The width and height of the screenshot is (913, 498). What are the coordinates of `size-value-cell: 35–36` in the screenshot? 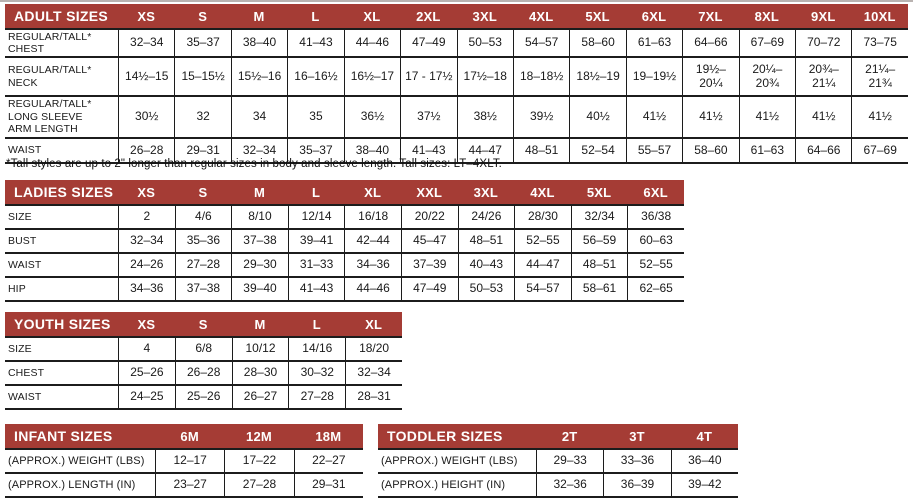 It's located at (203, 241).